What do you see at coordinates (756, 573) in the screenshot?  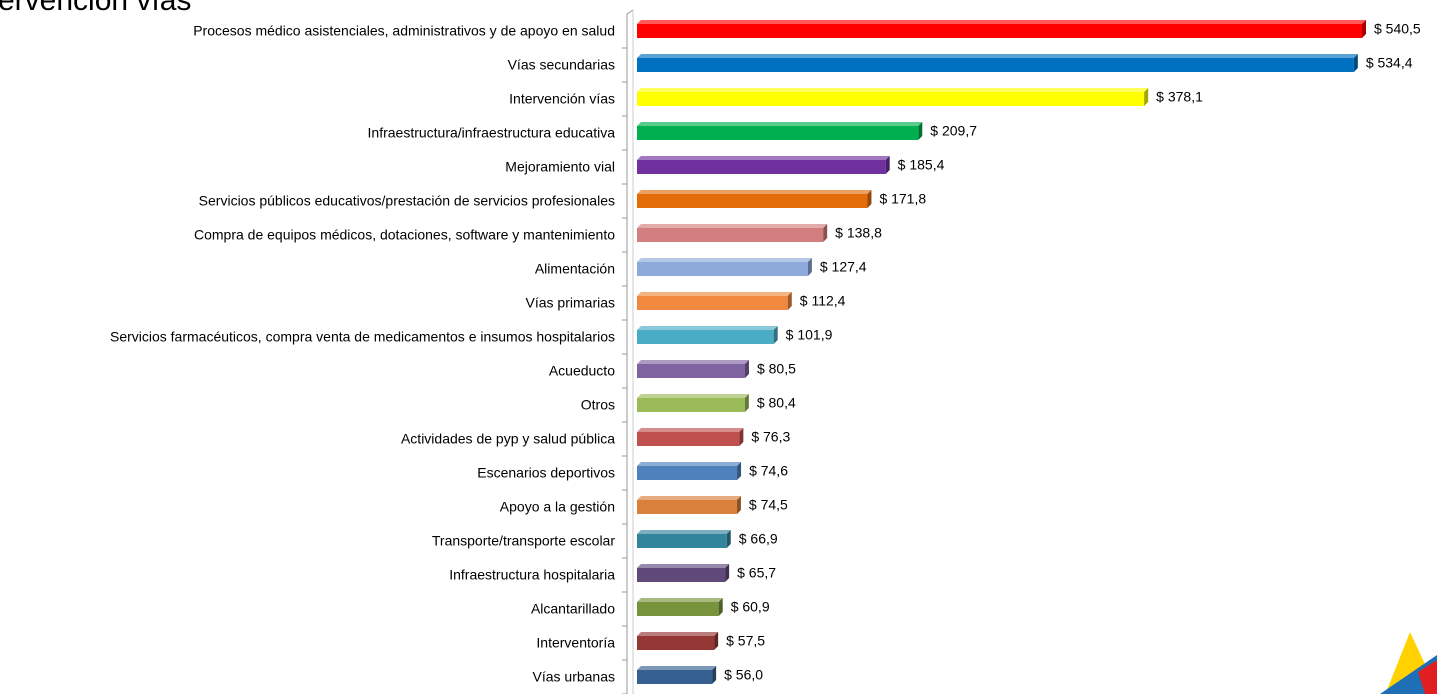 I see `value-label: $ 65,7` at bounding box center [756, 573].